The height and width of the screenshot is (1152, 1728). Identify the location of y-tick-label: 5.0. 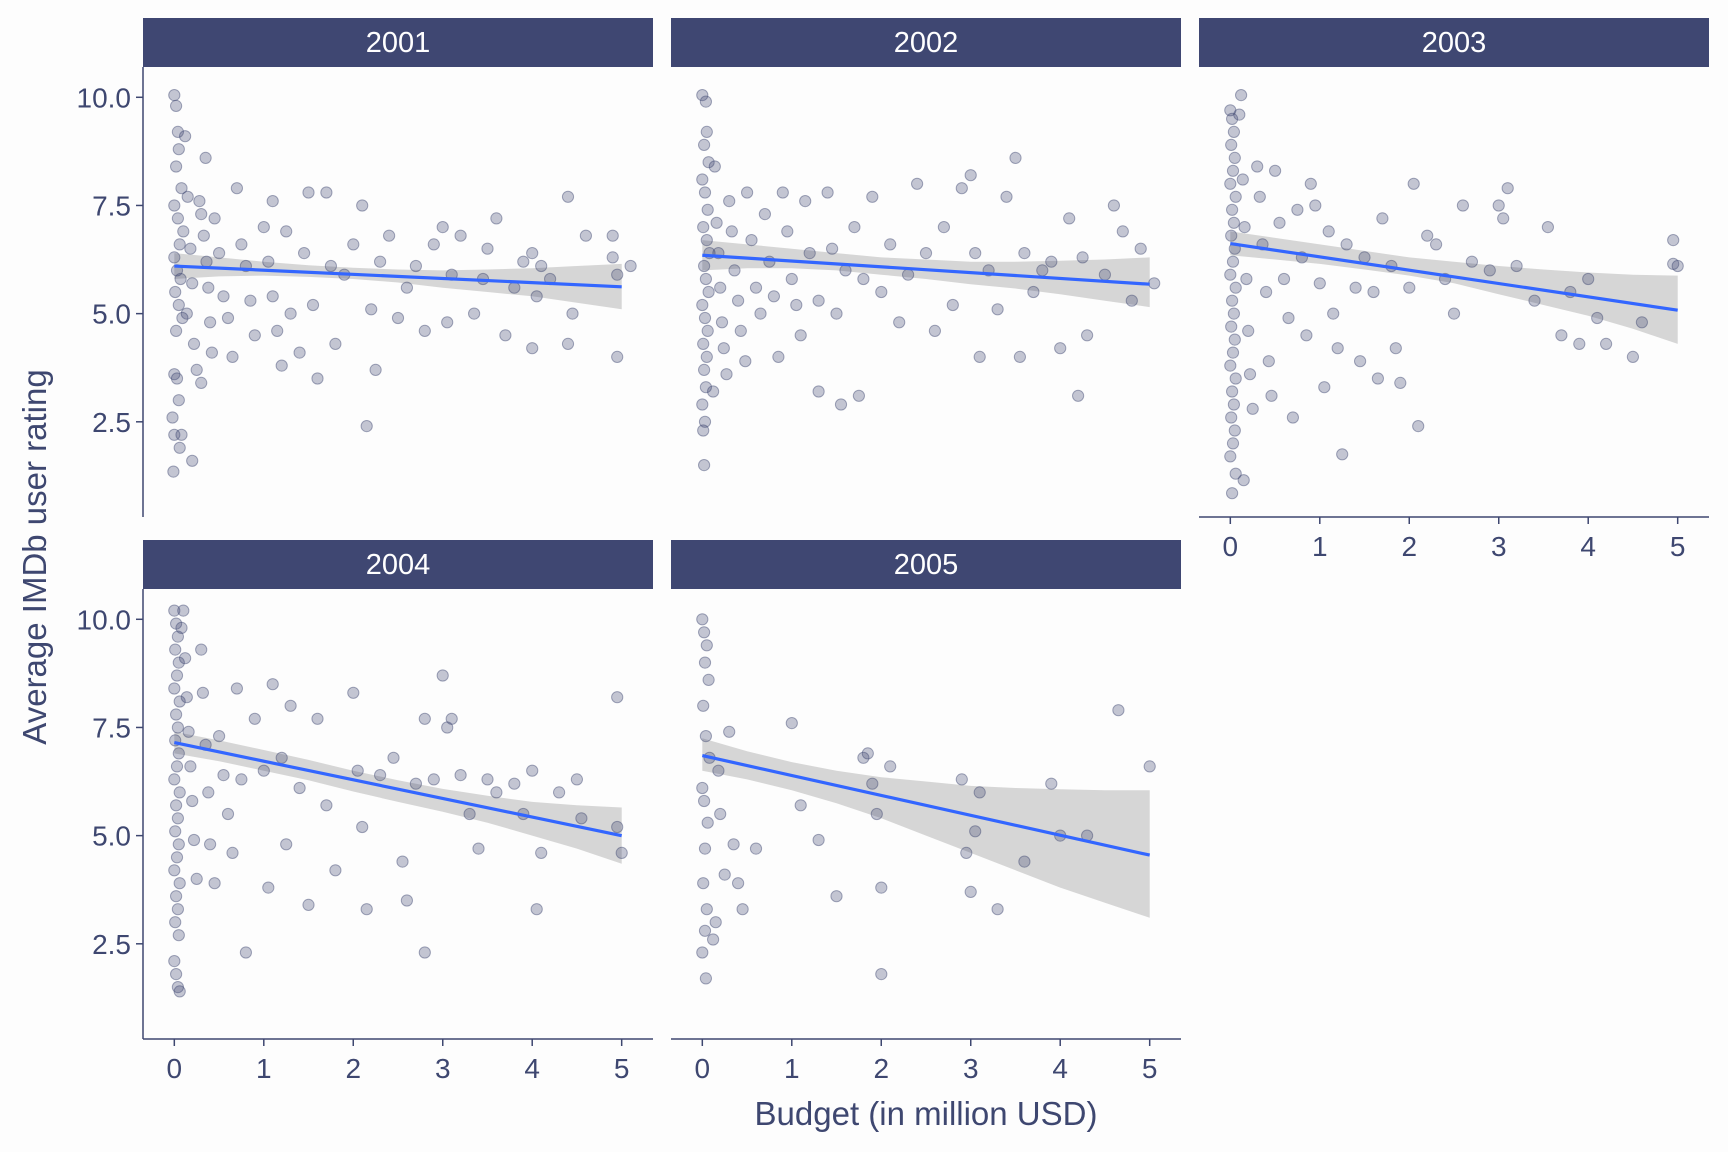
(111, 836).